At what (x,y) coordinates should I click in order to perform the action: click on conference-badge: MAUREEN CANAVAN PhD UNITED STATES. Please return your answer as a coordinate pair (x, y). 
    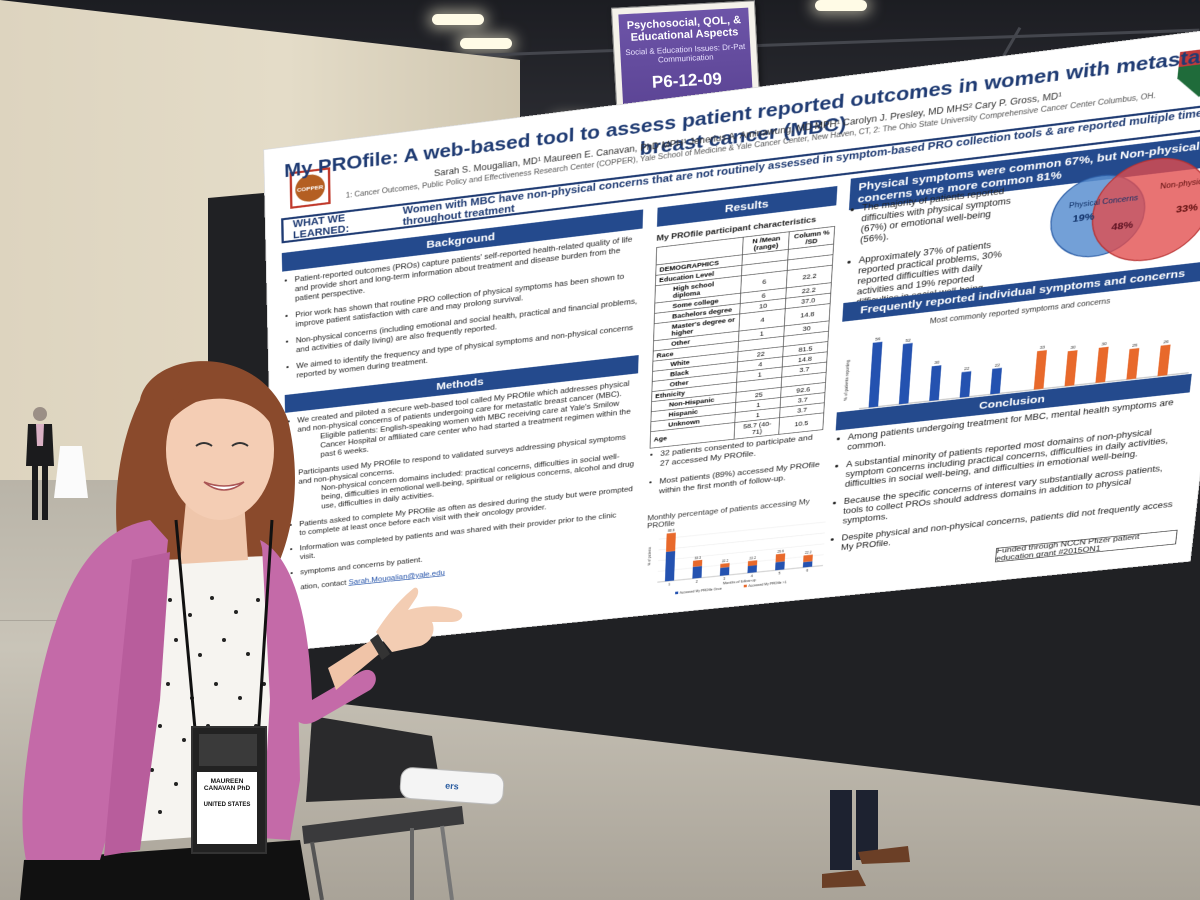
    Looking at the image, I should click on (229, 790).